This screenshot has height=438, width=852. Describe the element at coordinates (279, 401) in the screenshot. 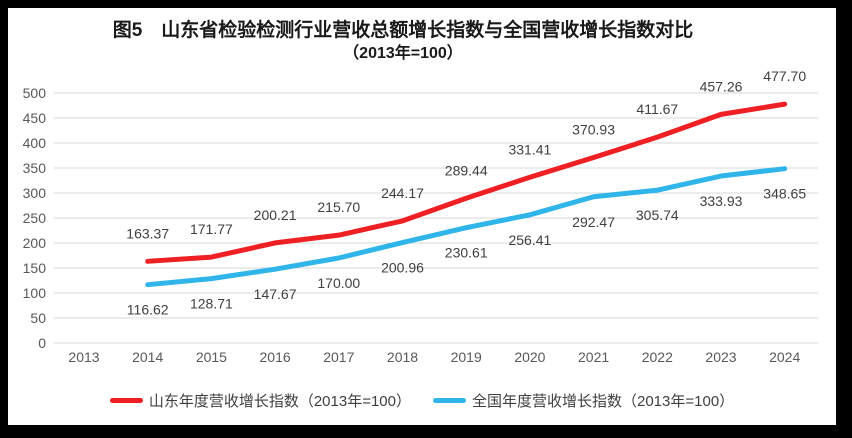

I see `legend-label-shandong: 山东年度营收增长指数（2013年=100）` at that location.